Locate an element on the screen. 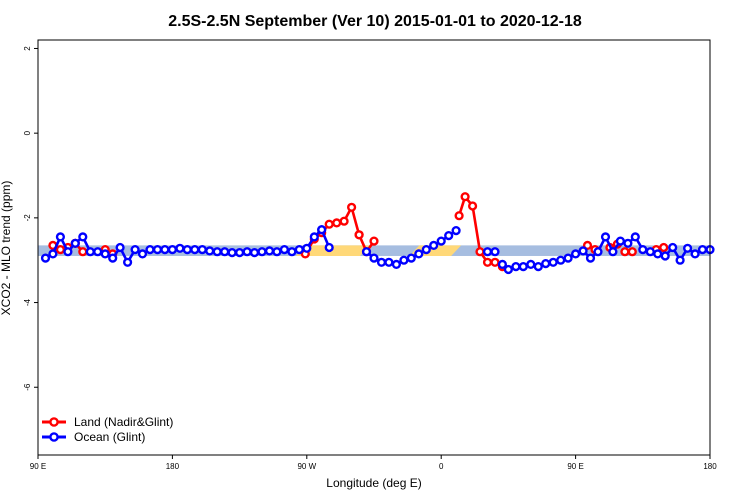 The height and width of the screenshot is (500, 750). y-axis-label: XCO2 - MLO trend (ppm) is located at coordinates (6, 248).